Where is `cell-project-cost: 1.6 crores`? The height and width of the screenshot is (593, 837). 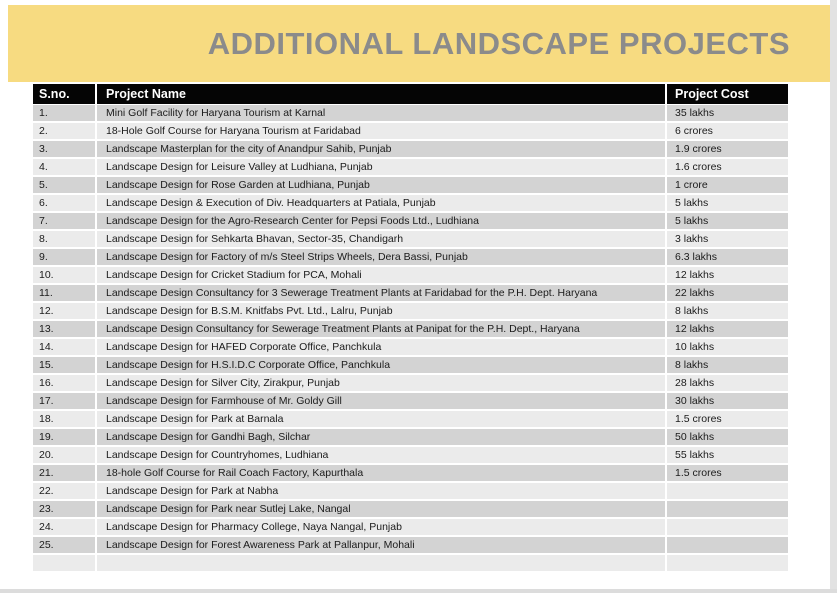
cell-project-cost: 1.6 crores is located at coordinates (727, 167).